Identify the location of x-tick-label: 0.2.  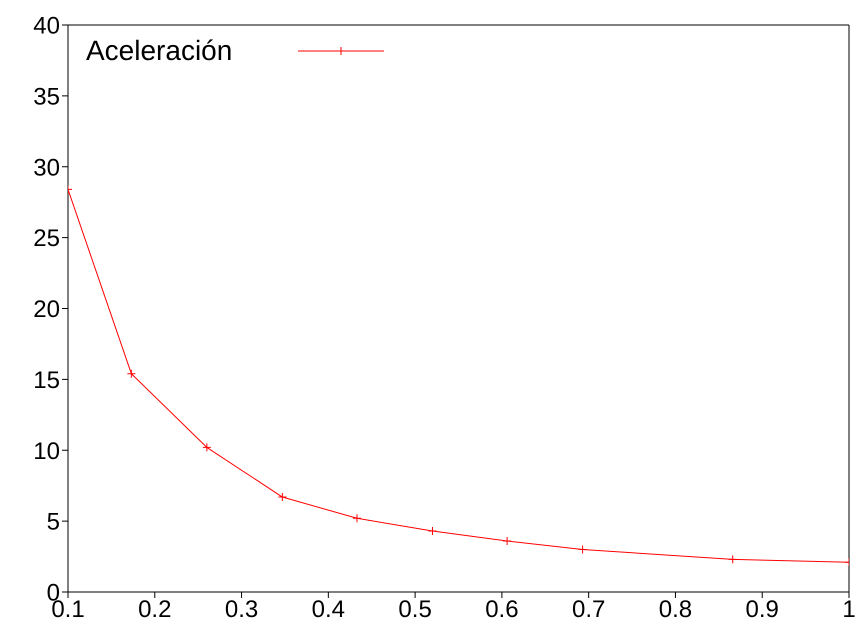
(155, 610).